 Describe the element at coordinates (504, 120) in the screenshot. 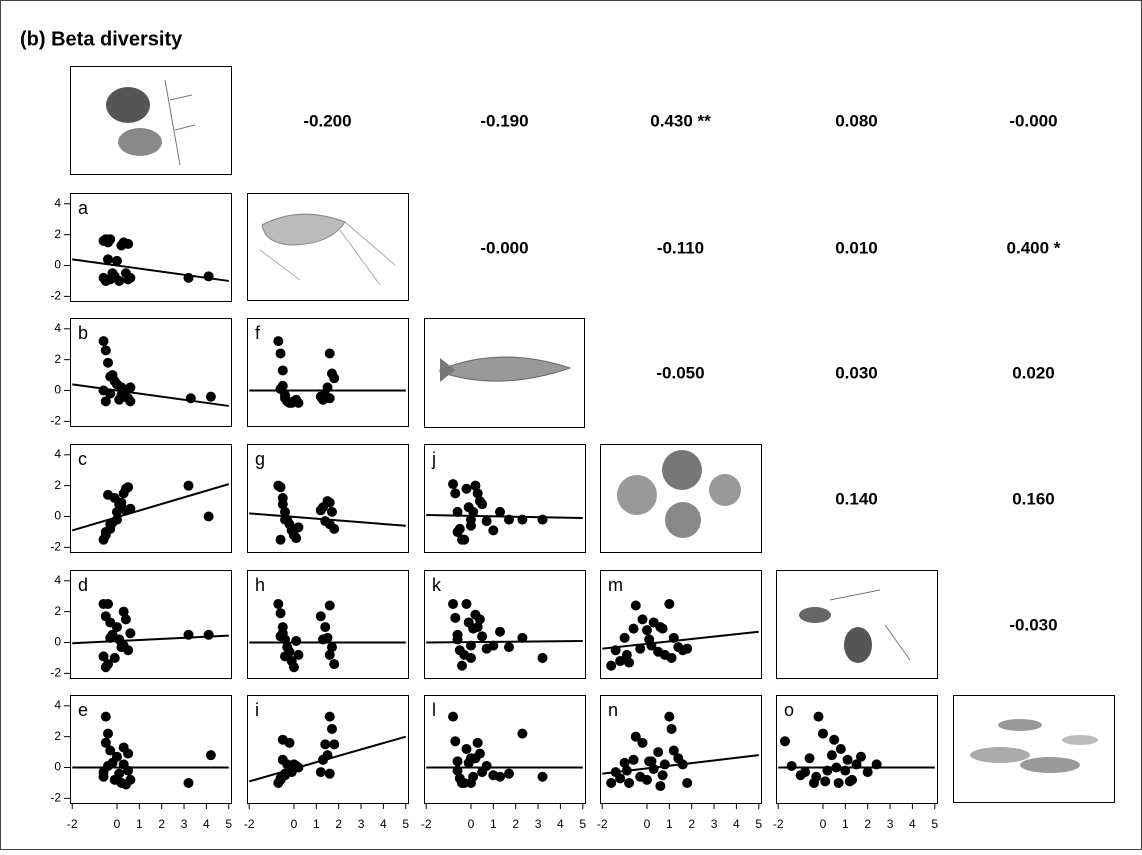

I see `correlation: -0.190` at that location.